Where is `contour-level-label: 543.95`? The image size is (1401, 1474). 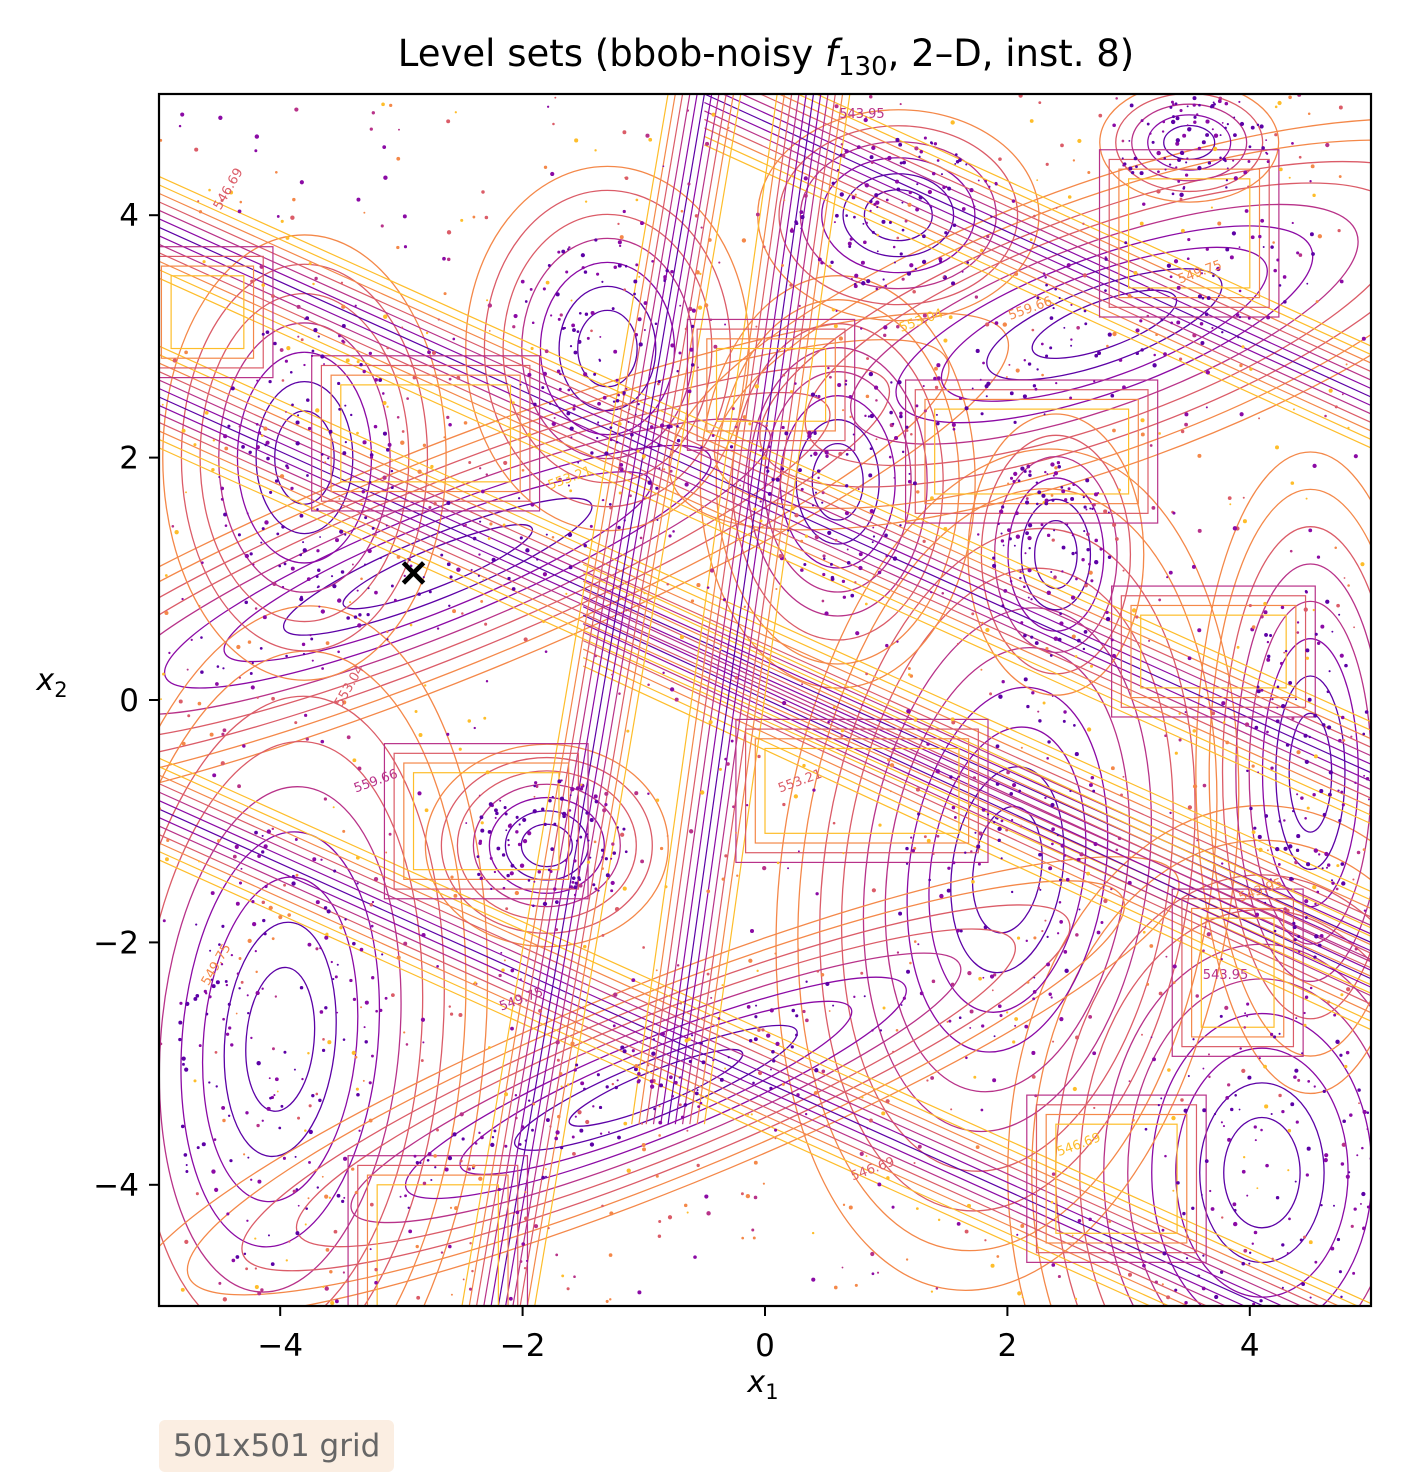 contour-level-label: 543.95 is located at coordinates (862, 114).